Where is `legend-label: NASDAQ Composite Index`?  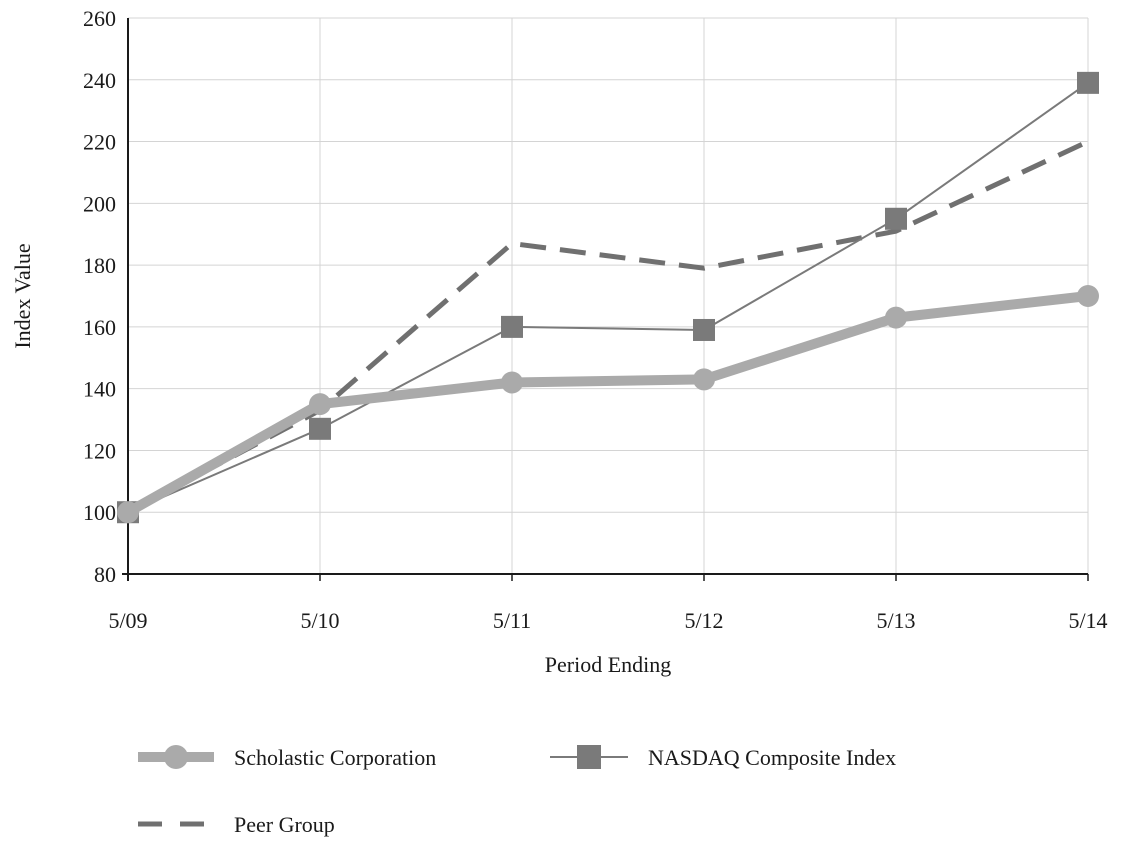 legend-label: NASDAQ Composite Index is located at coordinates (772, 757).